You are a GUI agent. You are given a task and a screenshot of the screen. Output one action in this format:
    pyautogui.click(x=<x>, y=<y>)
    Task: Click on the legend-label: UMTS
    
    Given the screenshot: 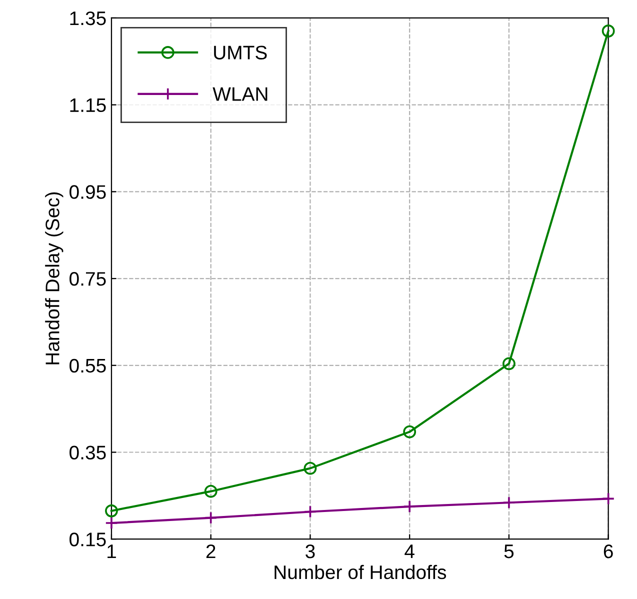 What is the action you would take?
    pyautogui.click(x=240, y=53)
    